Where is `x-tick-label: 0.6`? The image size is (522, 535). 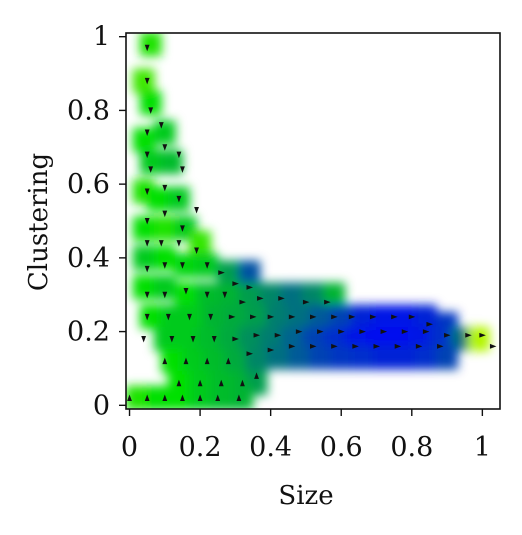 x-tick-label: 0.6 is located at coordinates (341, 447).